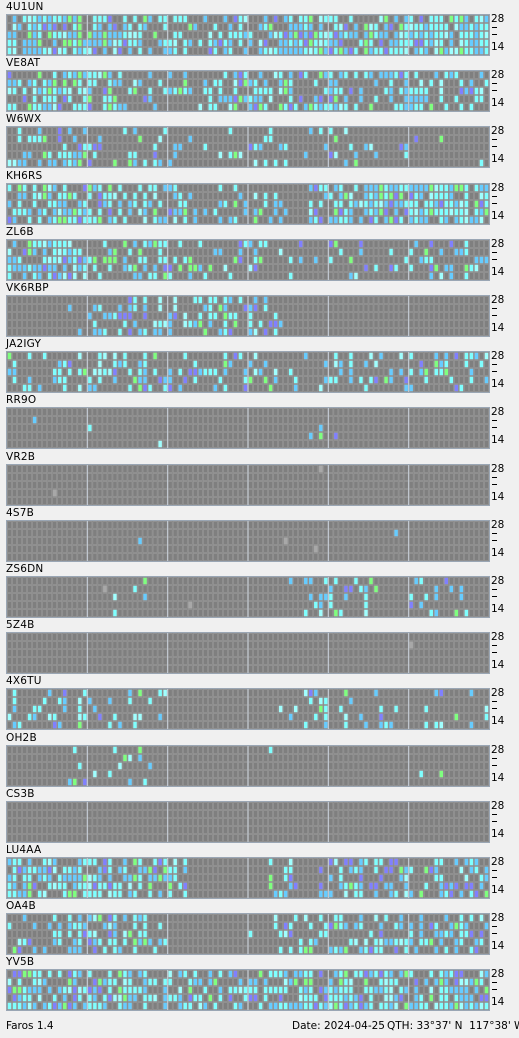 Image resolution: width=519 pixels, height=1038 pixels. Describe the element at coordinates (20, 232) in the screenshot. I see `beacon-callsign: ZL6B` at that location.